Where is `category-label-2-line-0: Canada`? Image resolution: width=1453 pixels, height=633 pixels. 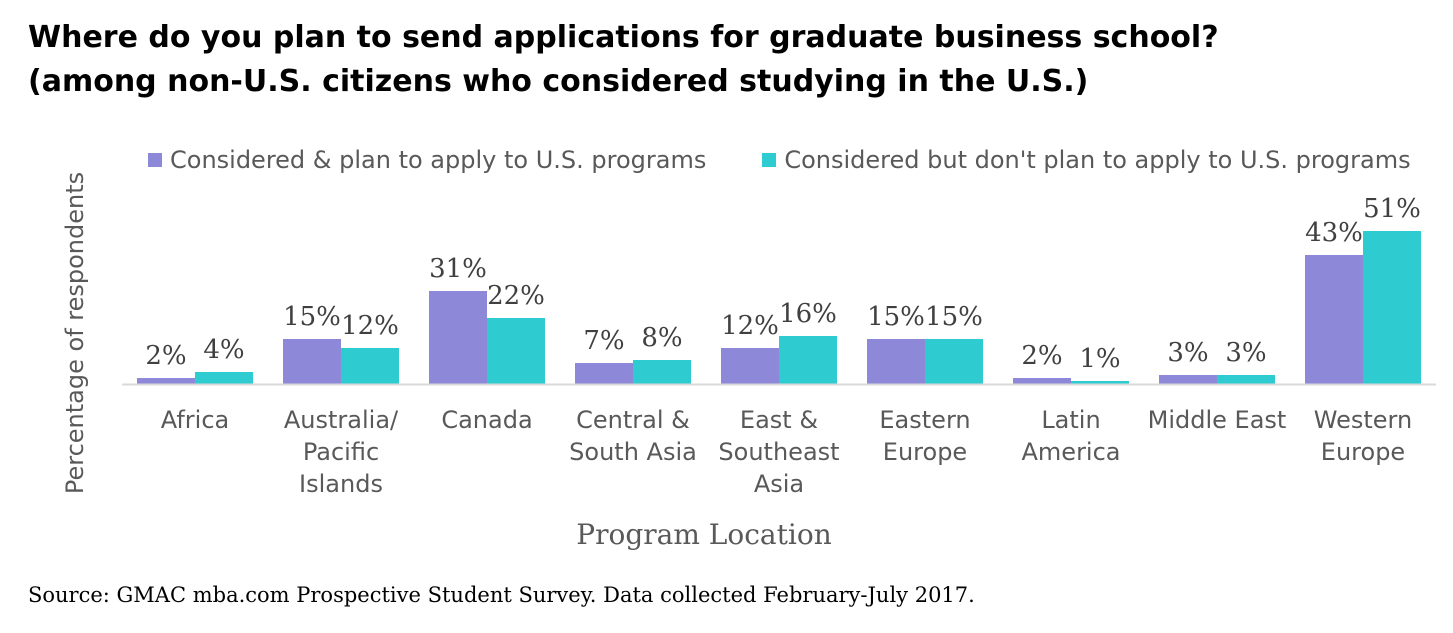
category-label-2-line-0: Canada is located at coordinates (486, 420).